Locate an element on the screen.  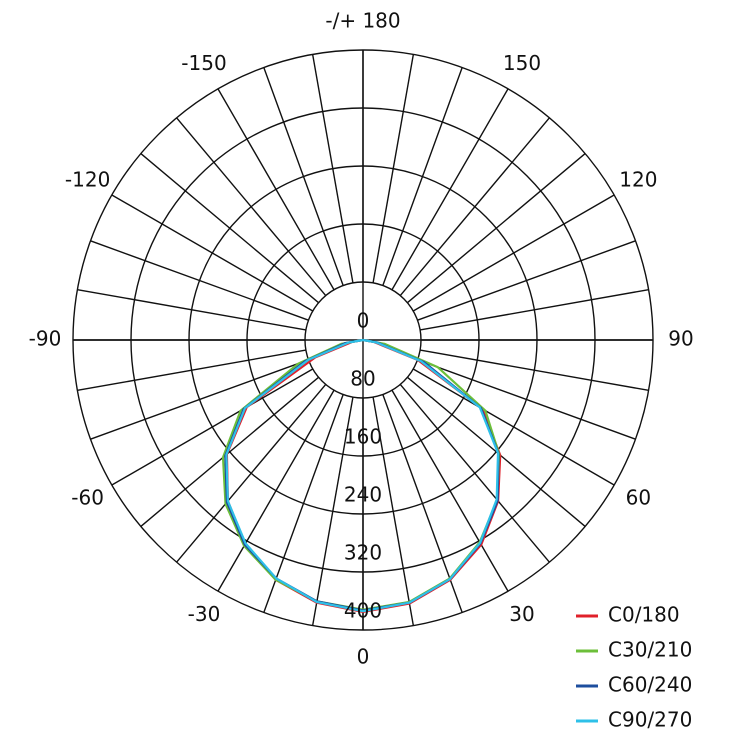
angle-tick-label: 150 is located at coordinates (522, 63).